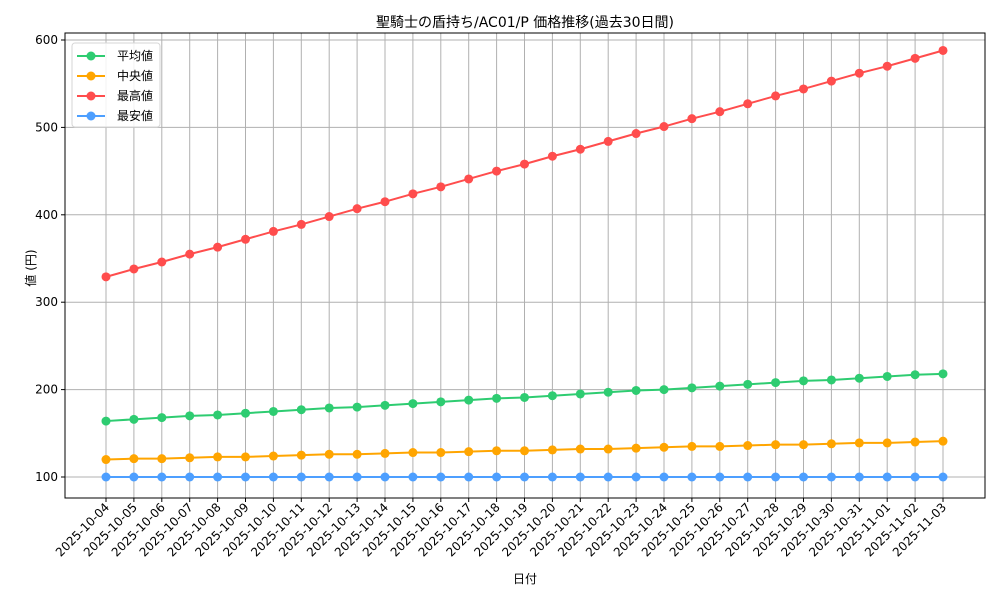 The width and height of the screenshot is (1000, 600). I want to click on chart-title: 聖騎士の盾持ち/AC01/P 価格推移(過去30日間), so click(525, 23).